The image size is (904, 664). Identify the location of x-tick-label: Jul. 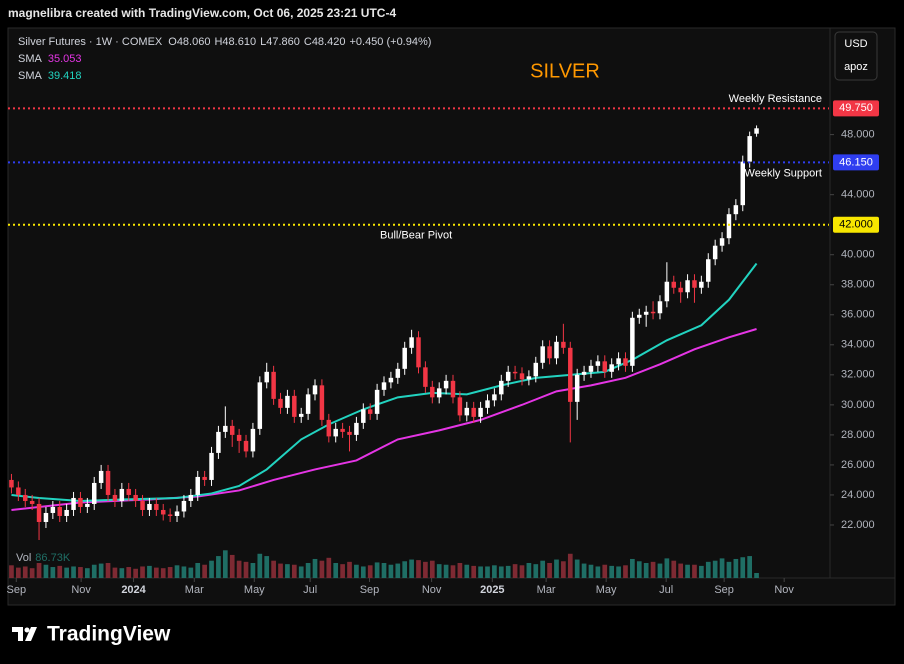
(666, 590).